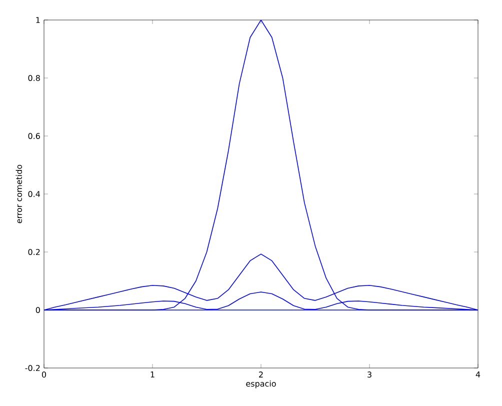 Image resolution: width=502 pixels, height=406 pixels. I want to click on y-tick-label: 0.2, so click(34, 252).